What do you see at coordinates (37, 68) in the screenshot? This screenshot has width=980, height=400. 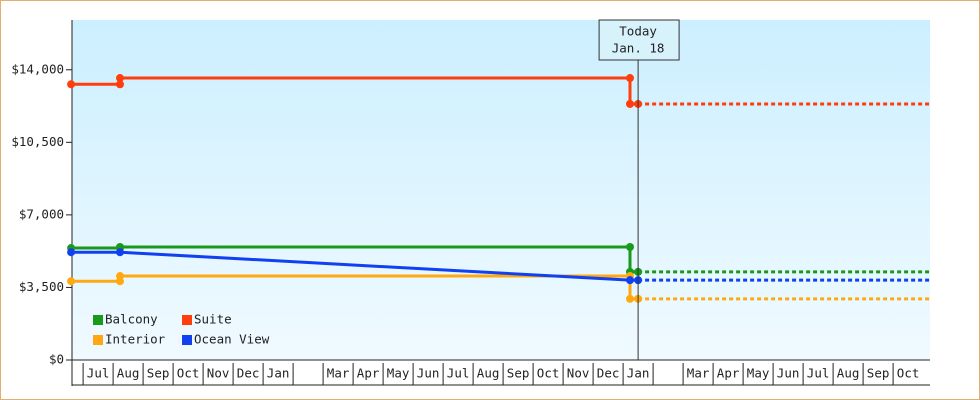 I see `y-tick-label: $14,000` at bounding box center [37, 68].